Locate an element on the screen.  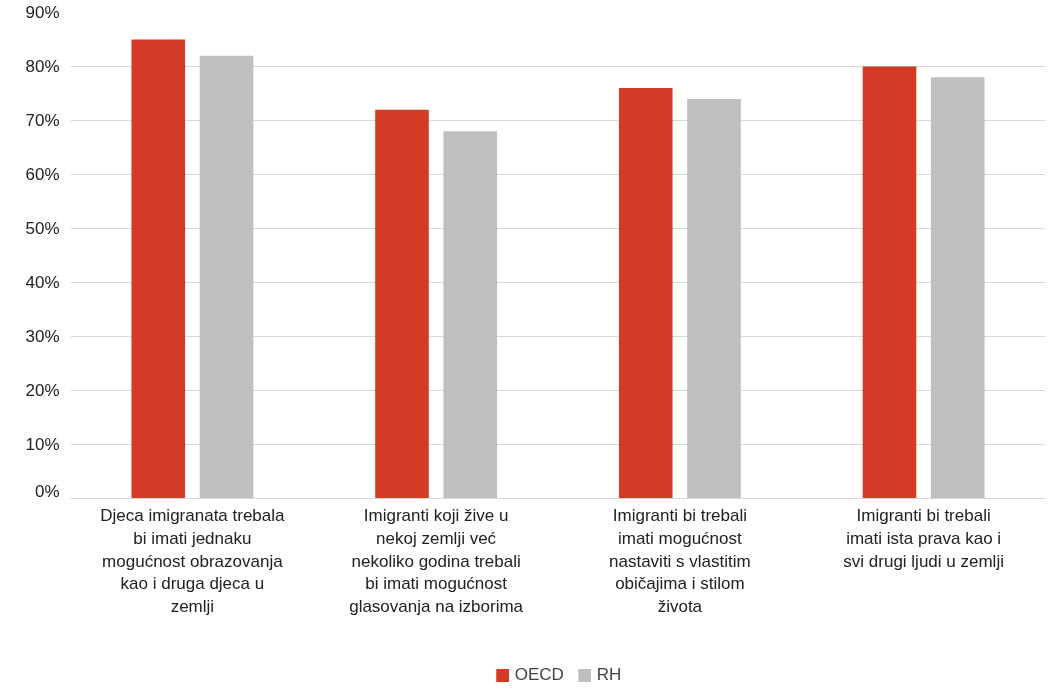
y-tick-label: 80% is located at coordinates (42, 66).